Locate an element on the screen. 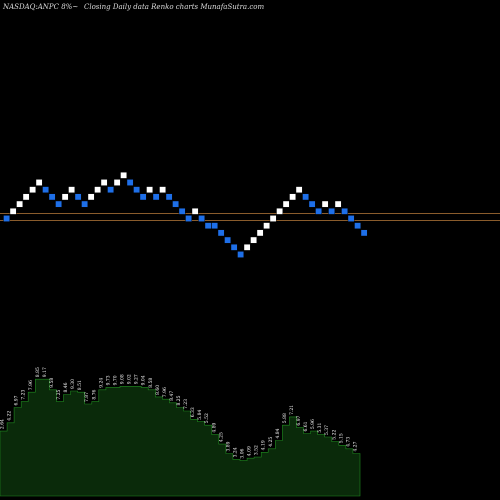 Image resolution: width=500 pixels, height=500 pixels. reference-lines is located at coordinates (250, 217).